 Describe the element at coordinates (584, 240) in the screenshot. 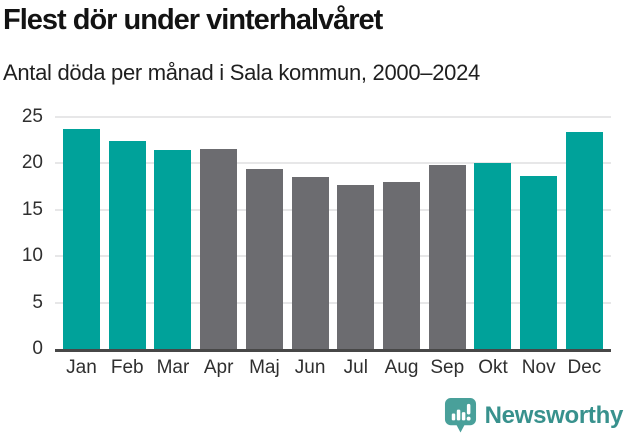

I see `bar-dec` at that location.